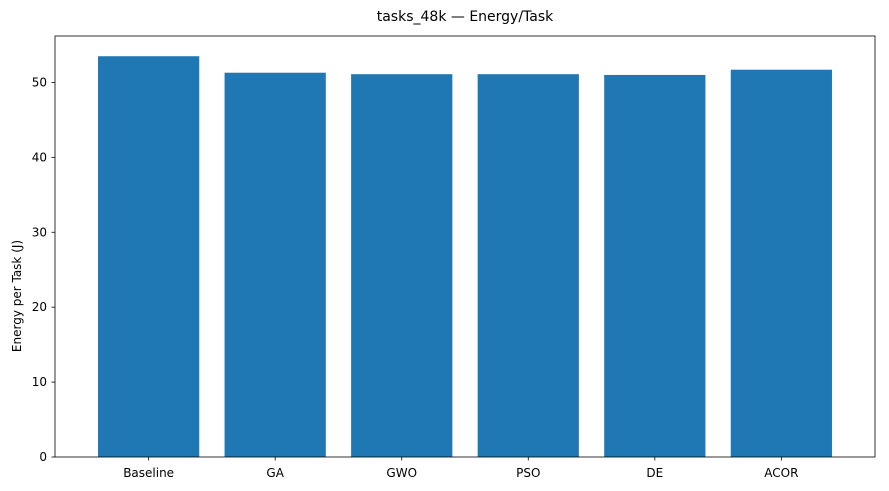  Describe the element at coordinates (39, 157) in the screenshot. I see `y-tick-label: 40` at that location.